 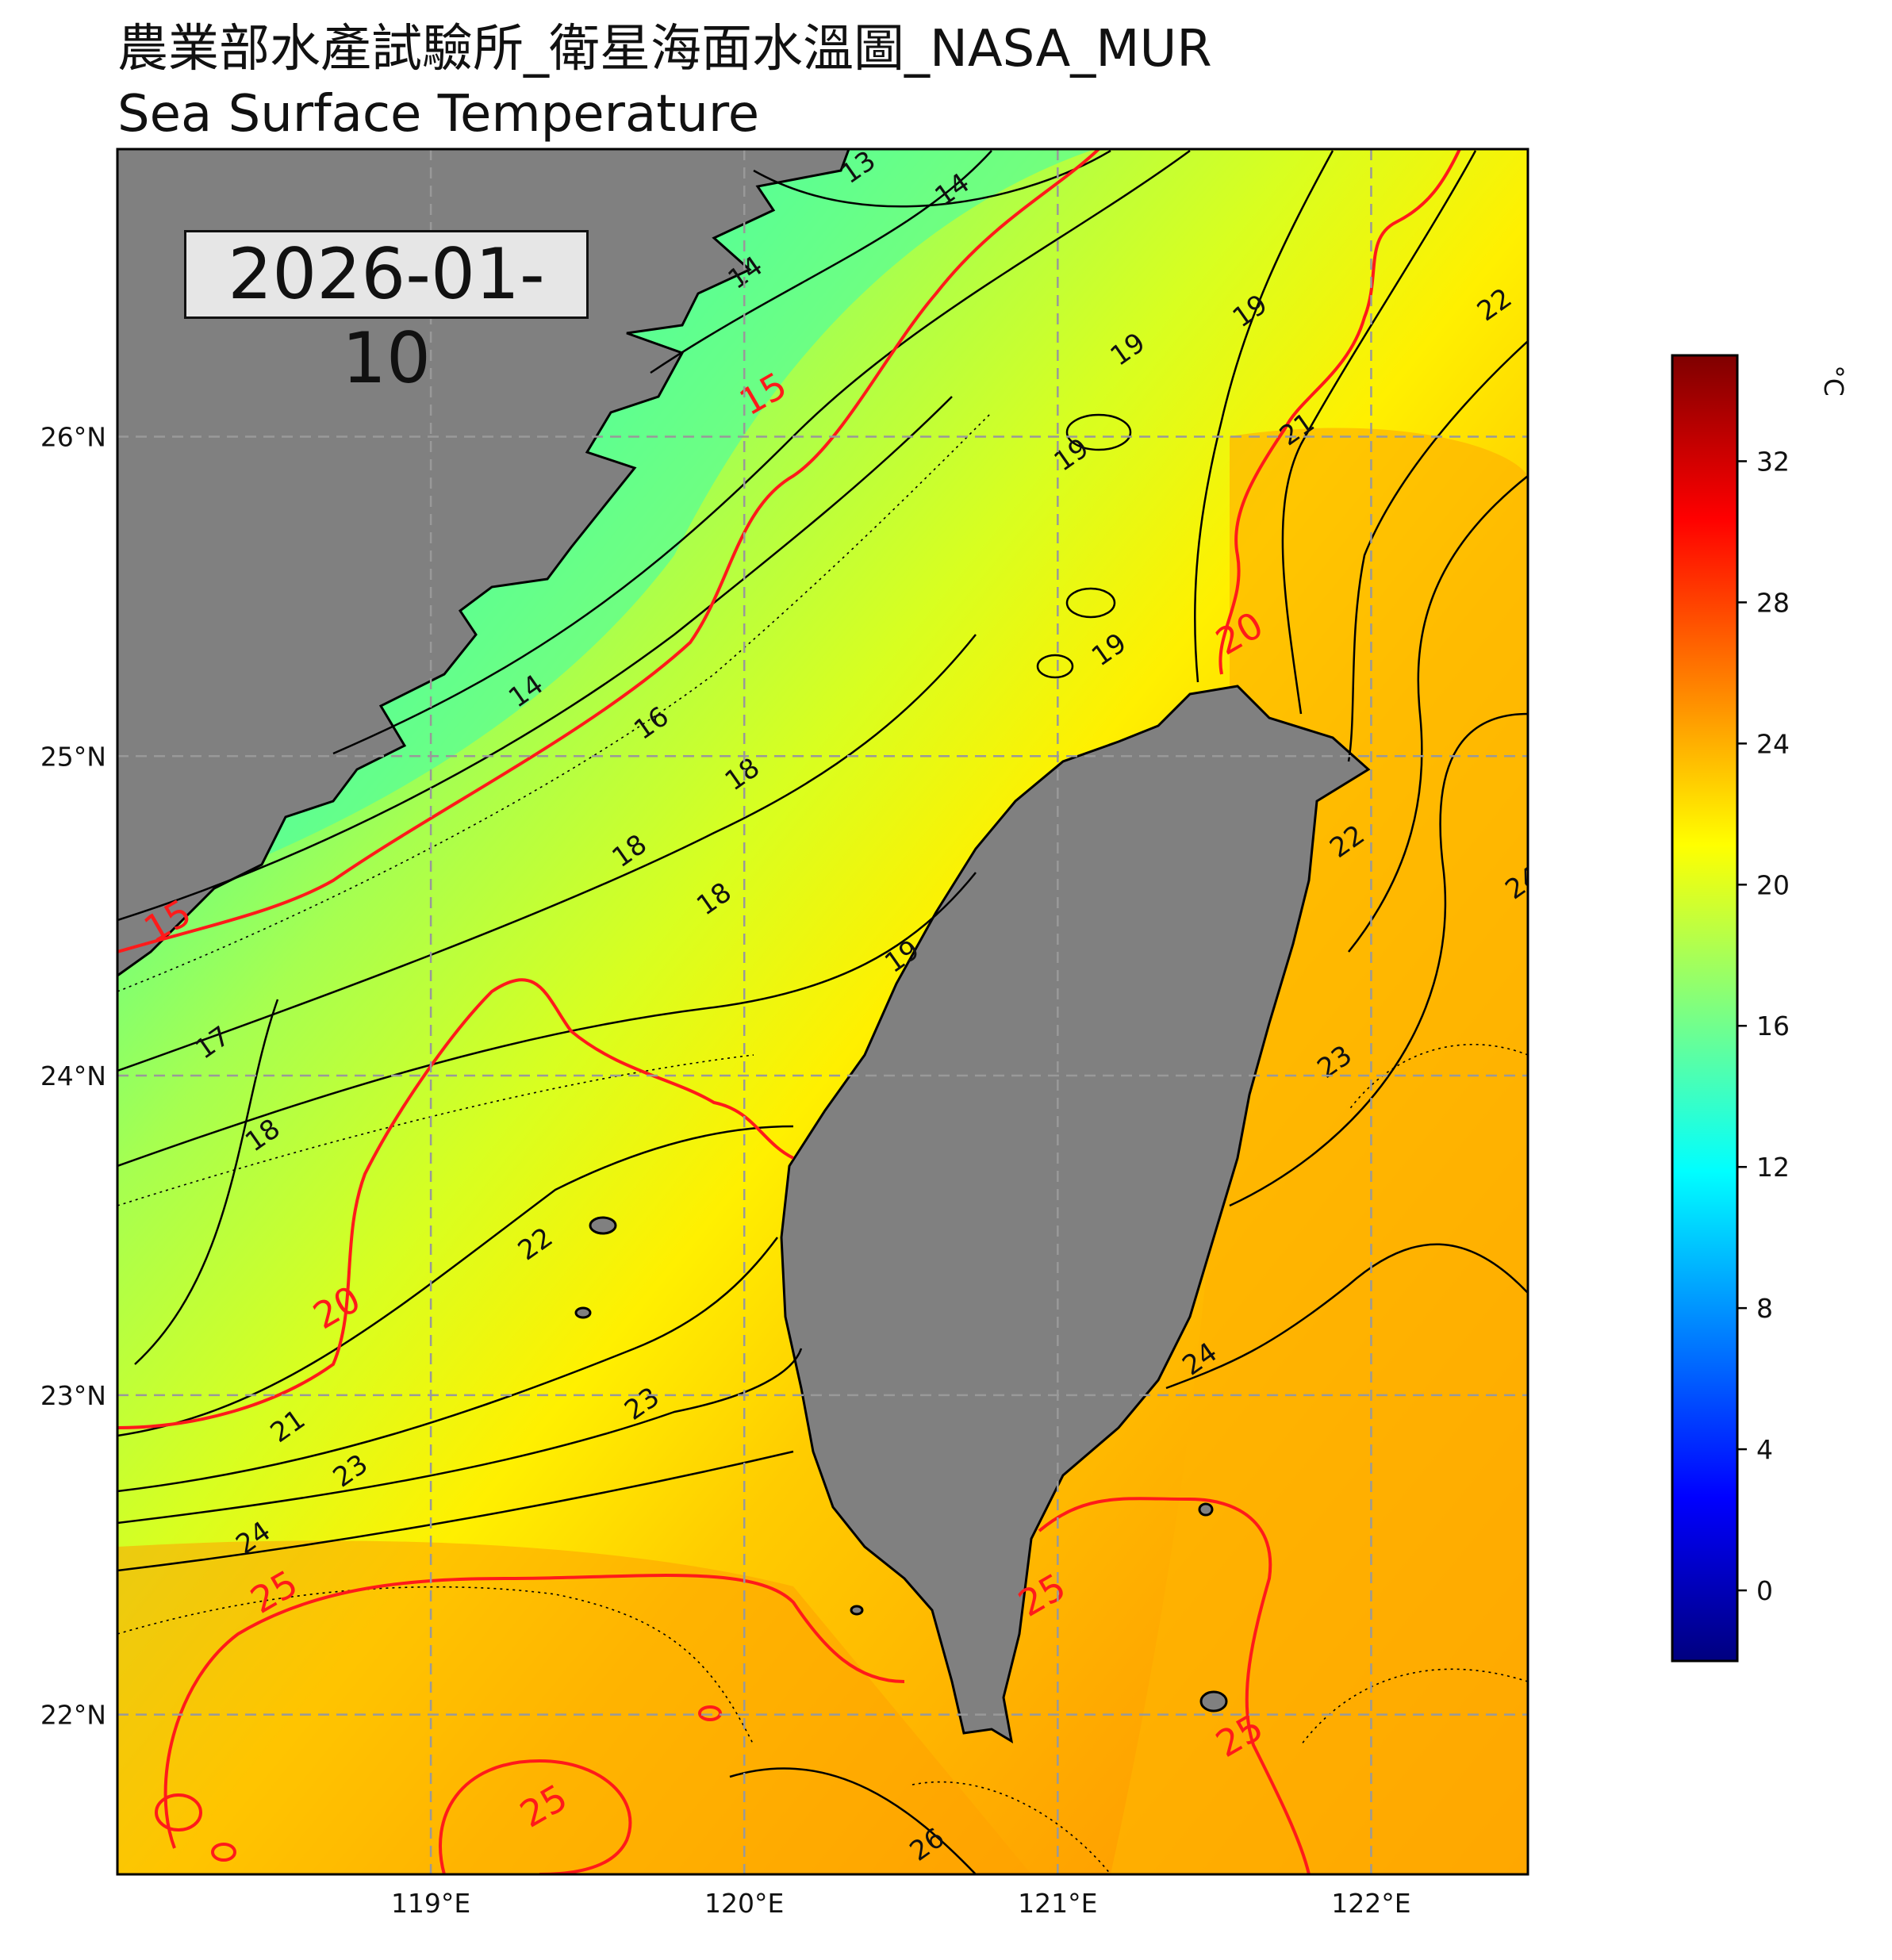 What do you see at coordinates (901, 1903) in the screenshot?
I see `longitude-ticks: 119°E 120°E 121°E 122°E` at bounding box center [901, 1903].